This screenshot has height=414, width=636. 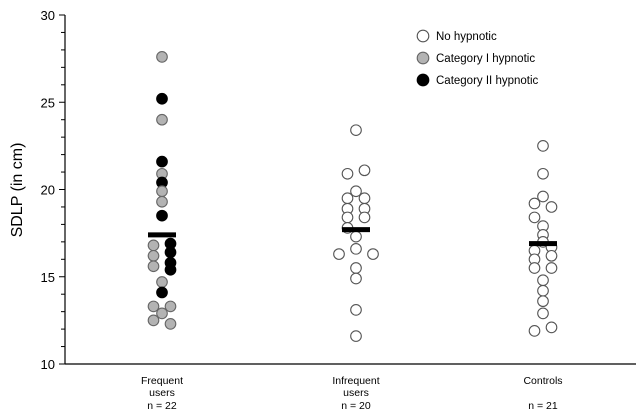 What do you see at coordinates (48, 190) in the screenshot?
I see `y-tick-label: 20` at bounding box center [48, 190].